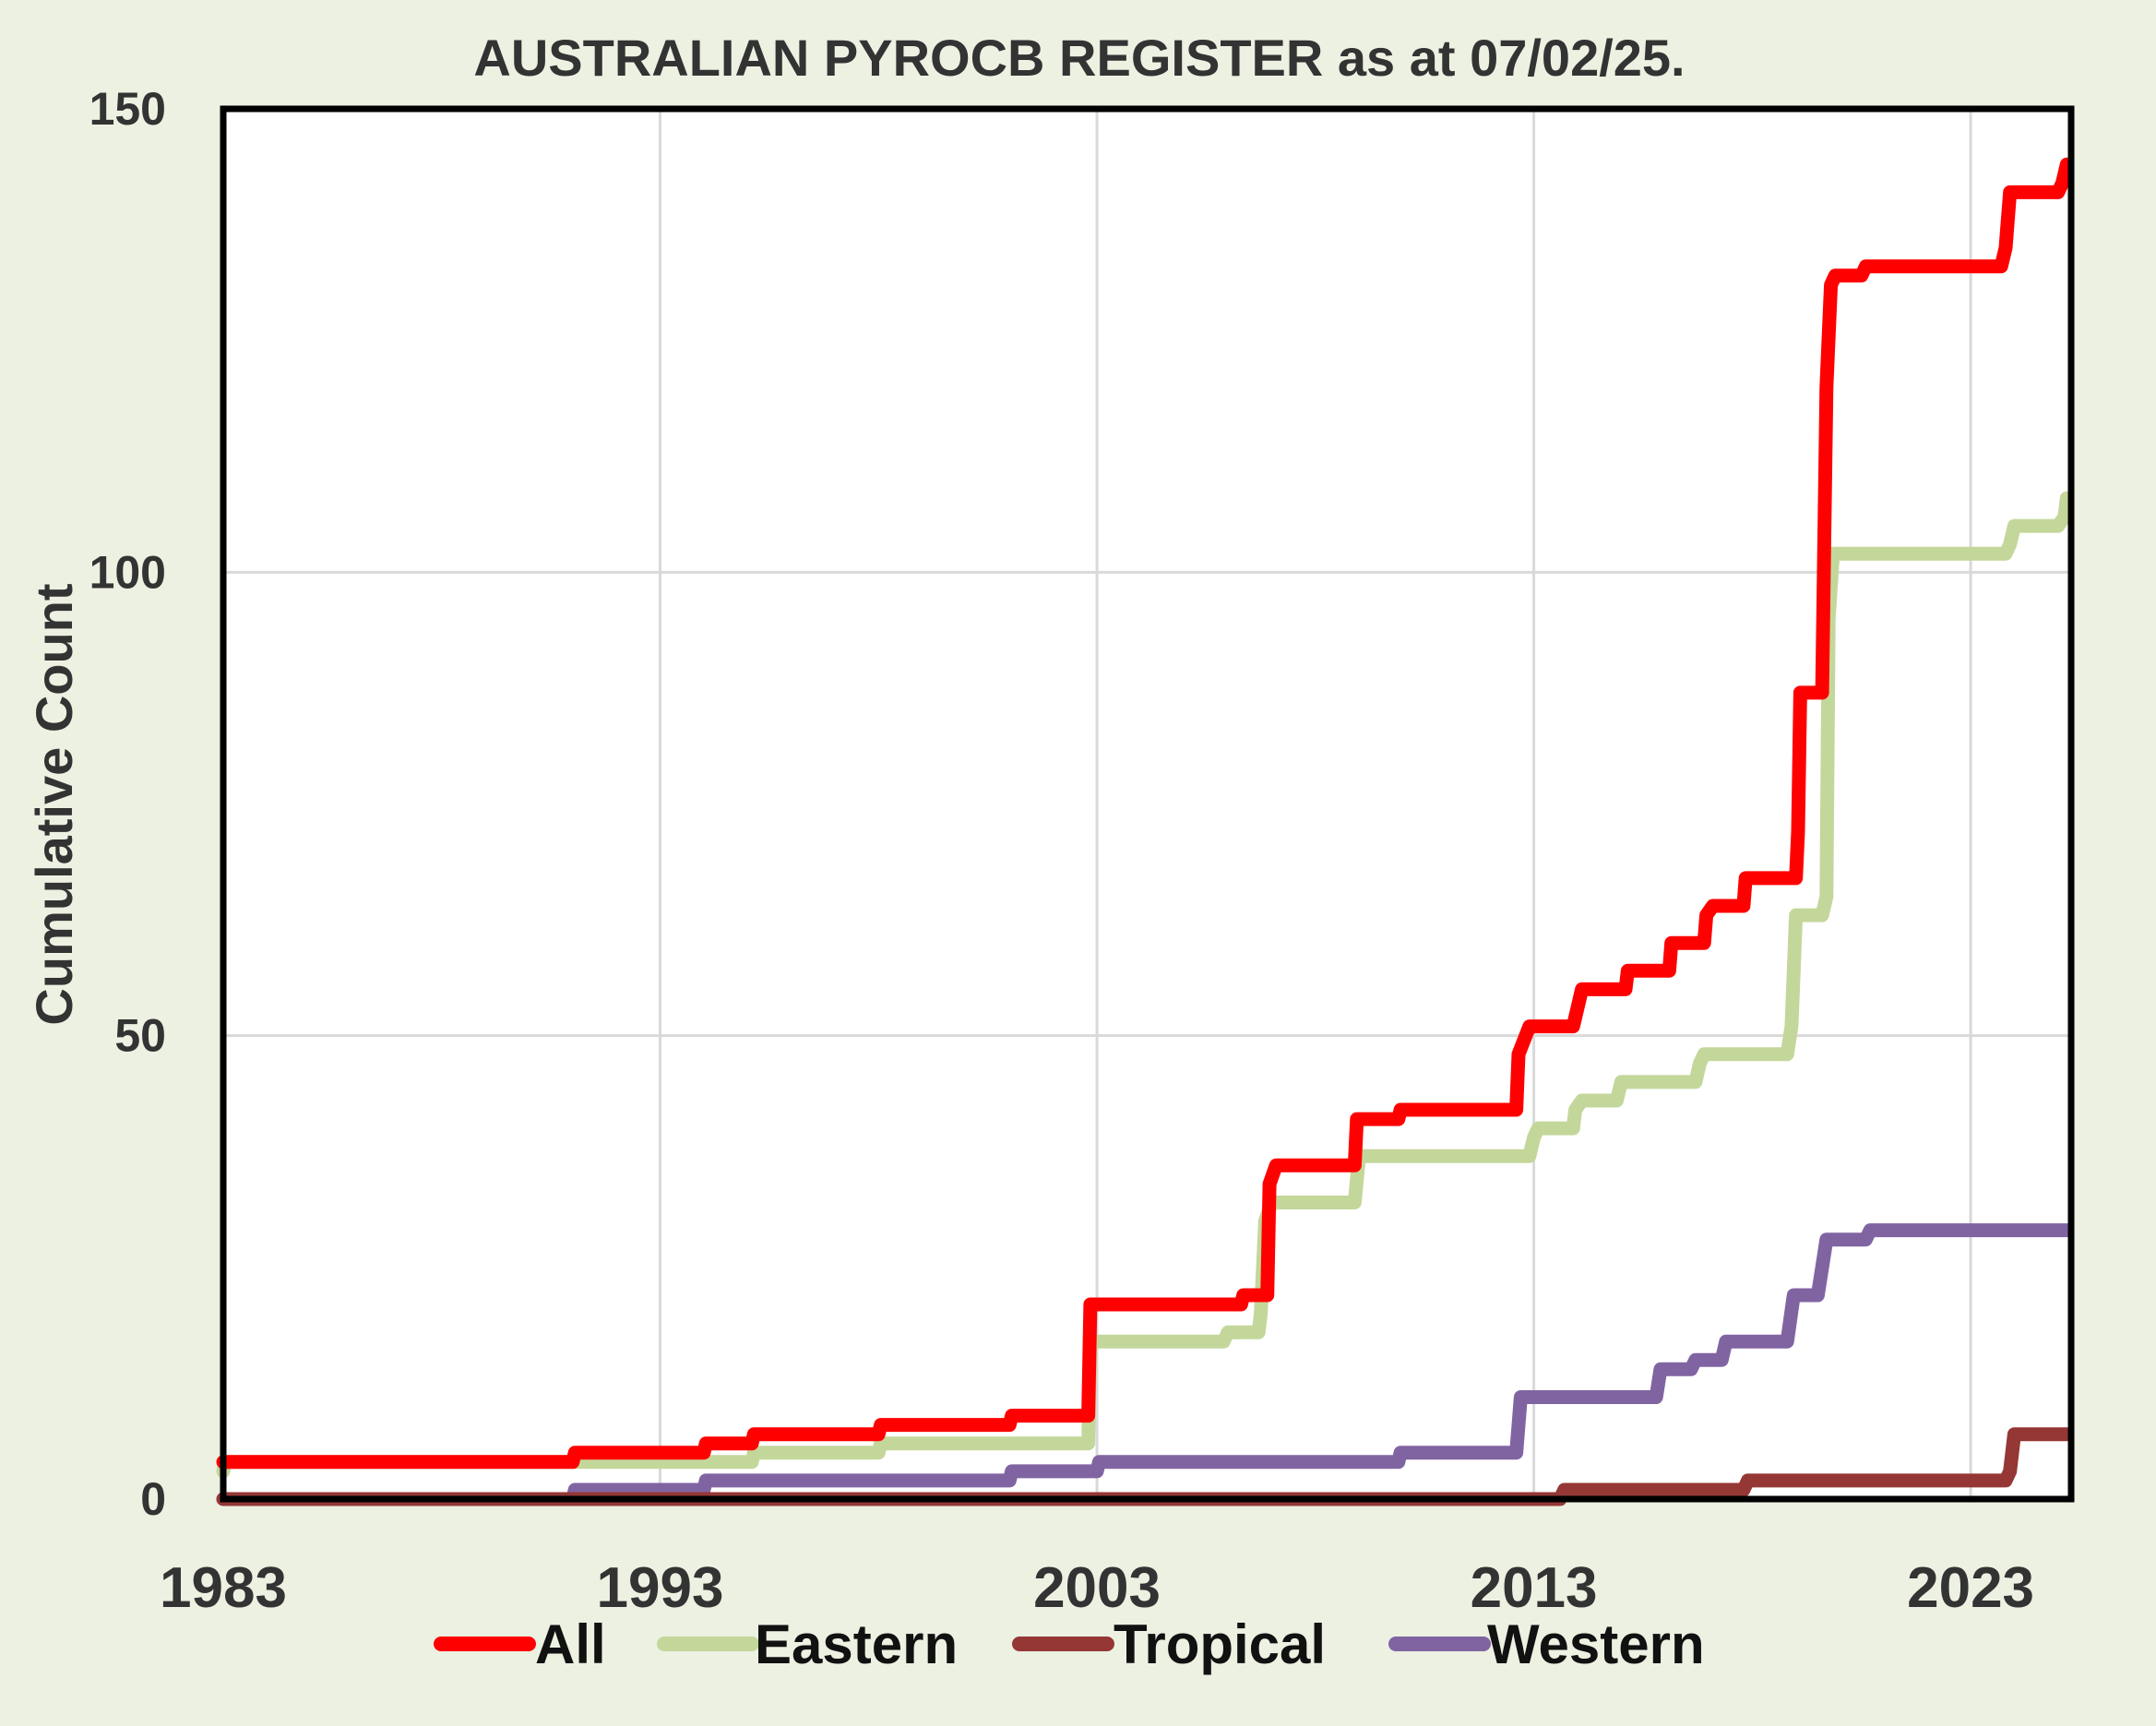  I want to click on y-axis-label: Cumulative Count, so click(54, 804).